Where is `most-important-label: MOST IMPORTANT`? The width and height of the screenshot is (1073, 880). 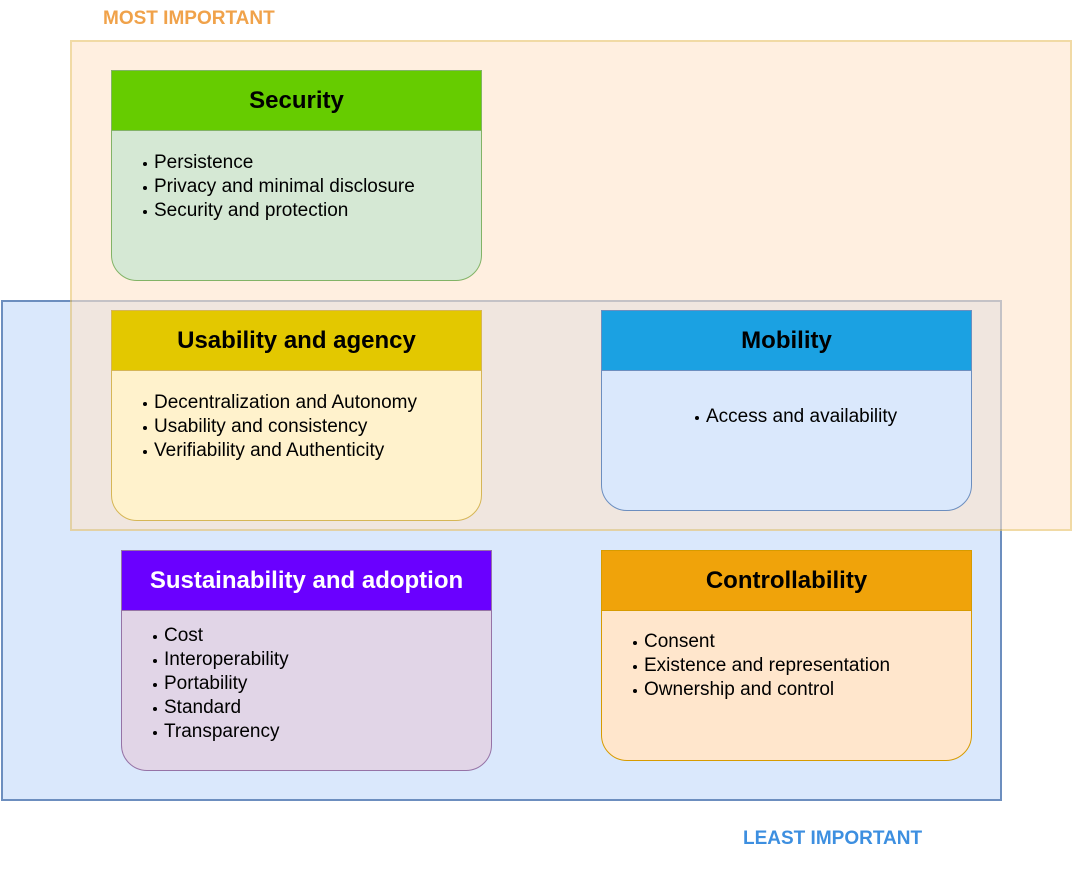 most-important-label: MOST IMPORTANT is located at coordinates (189, 19).